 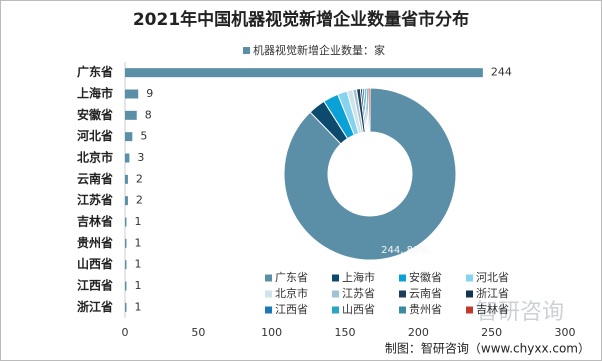 What do you see at coordinates (501, 72) in the screenshot?
I see `value-label: 244` at bounding box center [501, 72].